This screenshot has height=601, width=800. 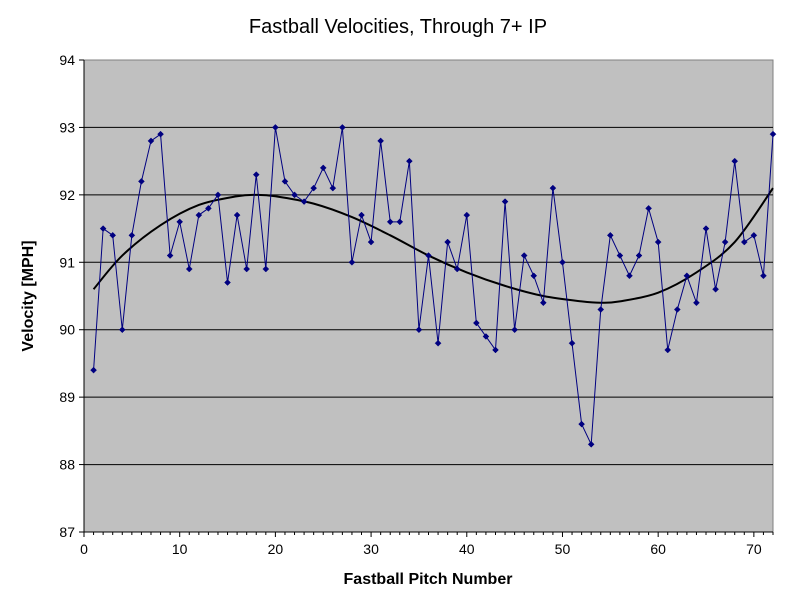 I want to click on x-tick-label: 70, so click(x=754, y=549).